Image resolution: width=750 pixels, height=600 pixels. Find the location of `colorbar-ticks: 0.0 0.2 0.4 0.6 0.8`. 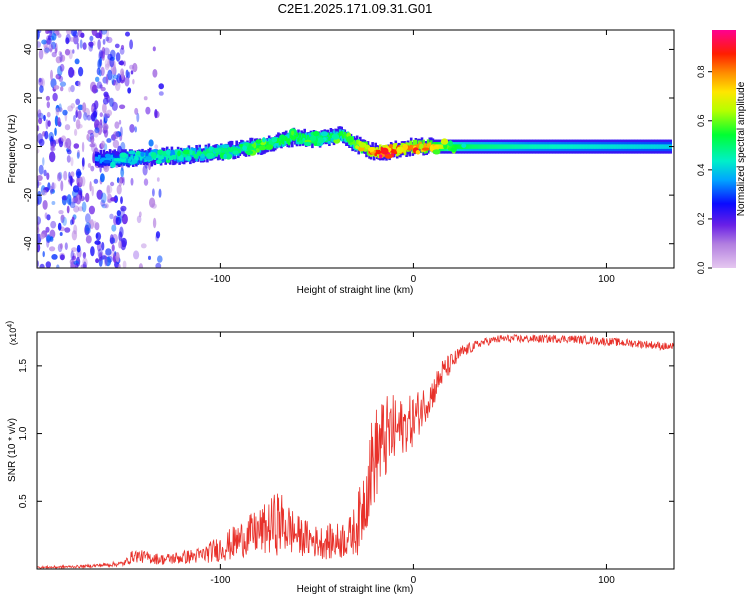

colorbar-ticks: 0.0 0.2 0.4 0.6 0.8 is located at coordinates (704, 169).